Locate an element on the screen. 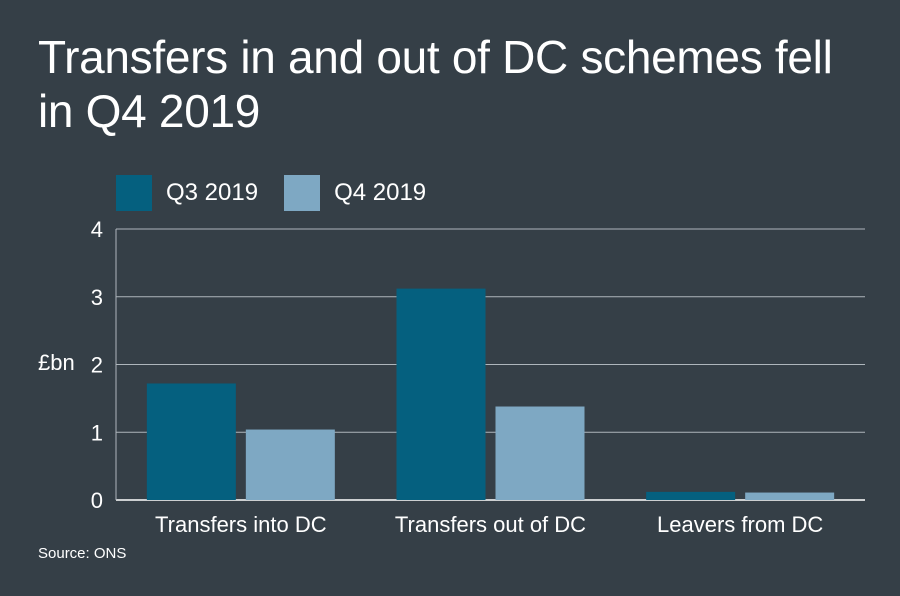  legend-item-q3: Q3 2019 is located at coordinates (187, 193).